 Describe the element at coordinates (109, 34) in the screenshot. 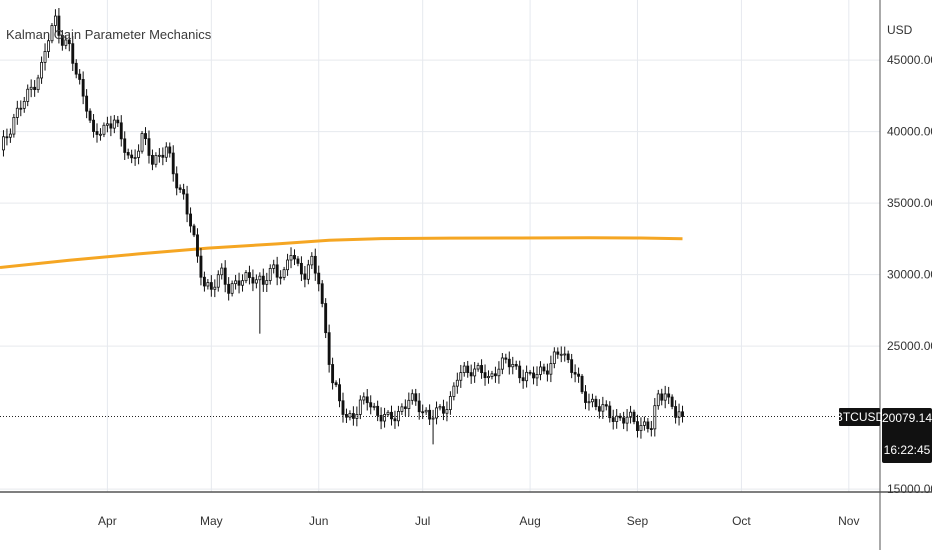

I see `chart-title: Kalman Gain Parameter Mechanics` at that location.